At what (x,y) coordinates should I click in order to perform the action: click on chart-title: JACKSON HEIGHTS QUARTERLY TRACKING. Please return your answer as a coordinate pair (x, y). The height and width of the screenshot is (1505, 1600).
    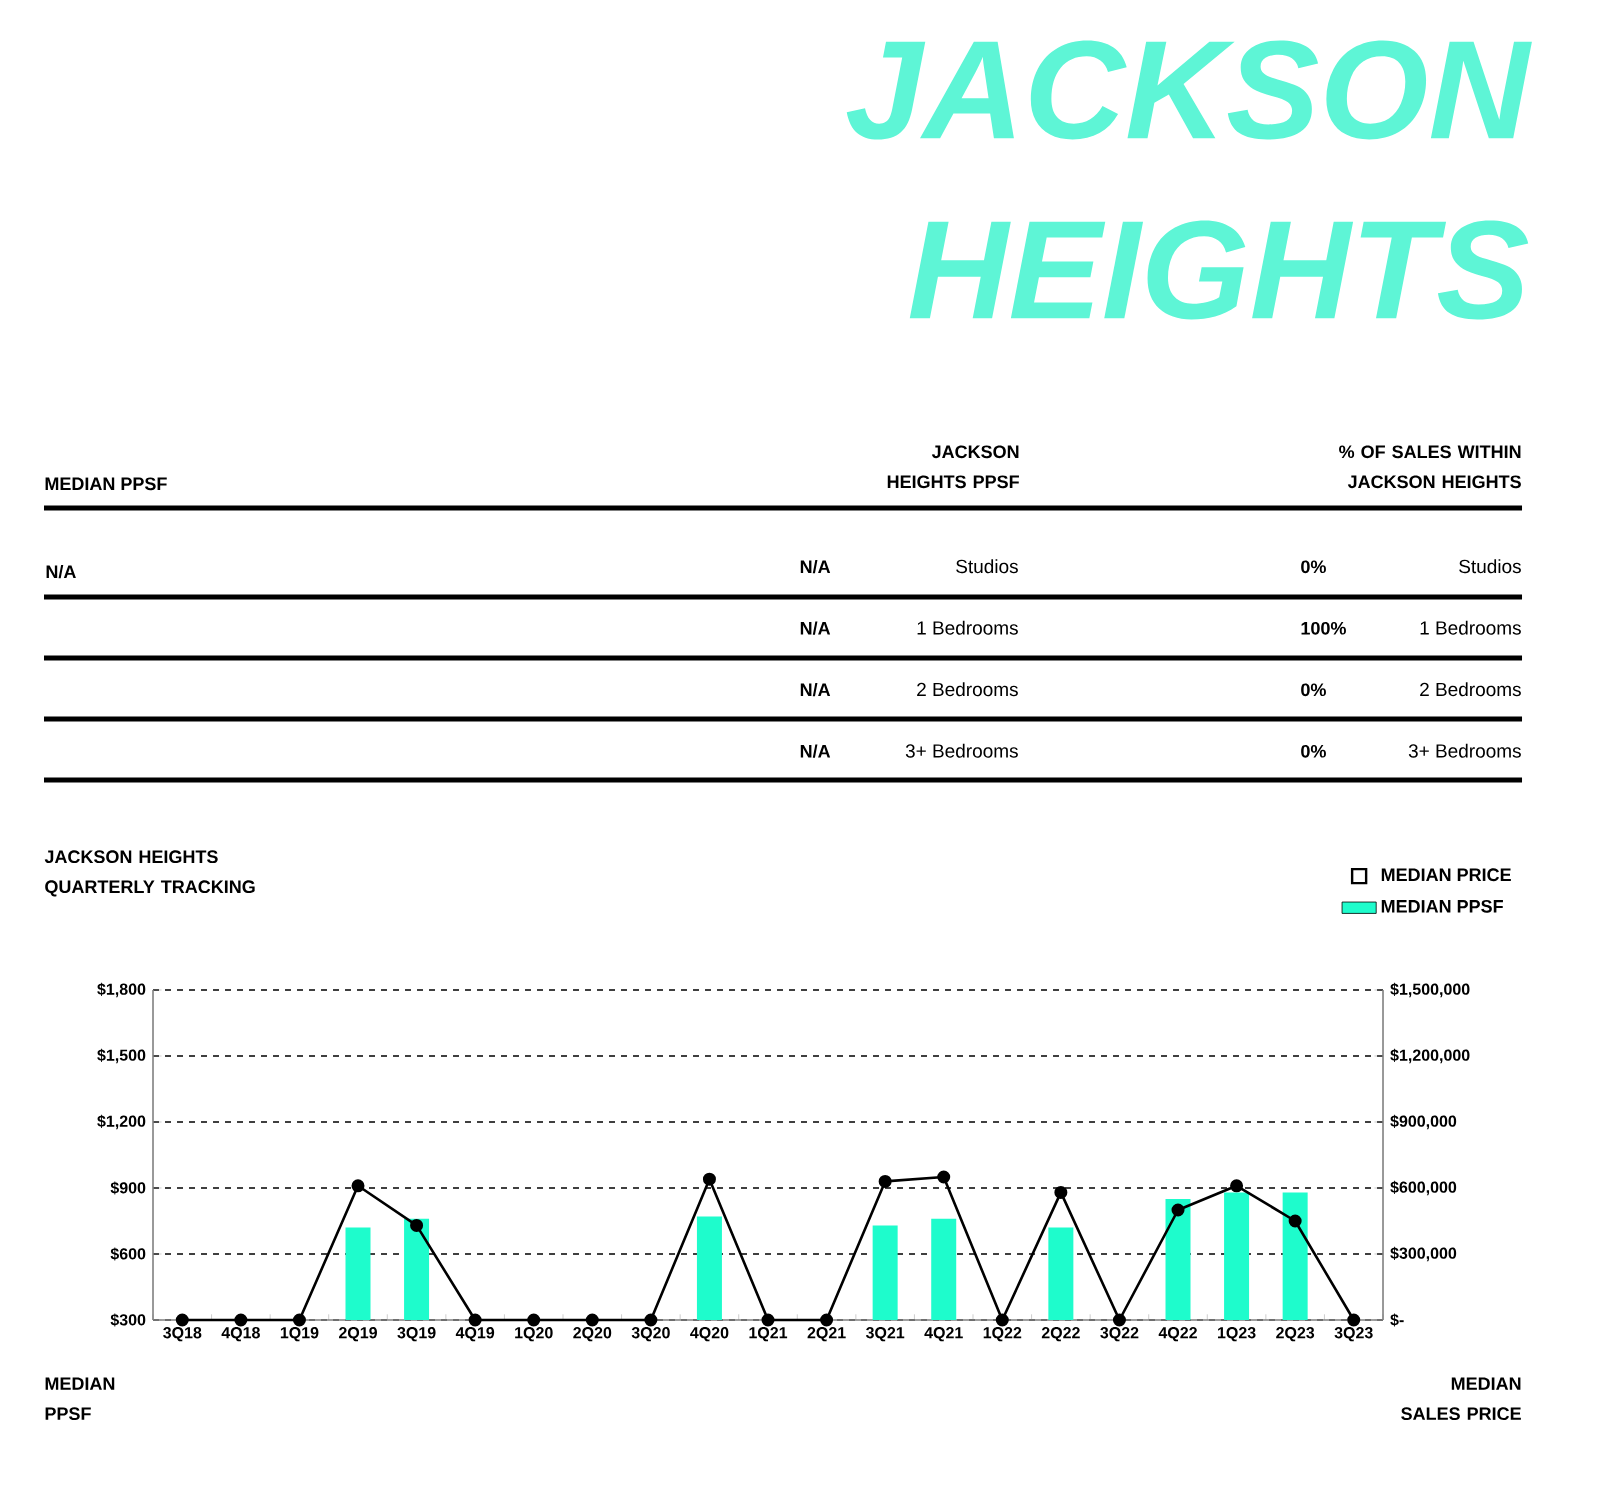
    Looking at the image, I should click on (149, 873).